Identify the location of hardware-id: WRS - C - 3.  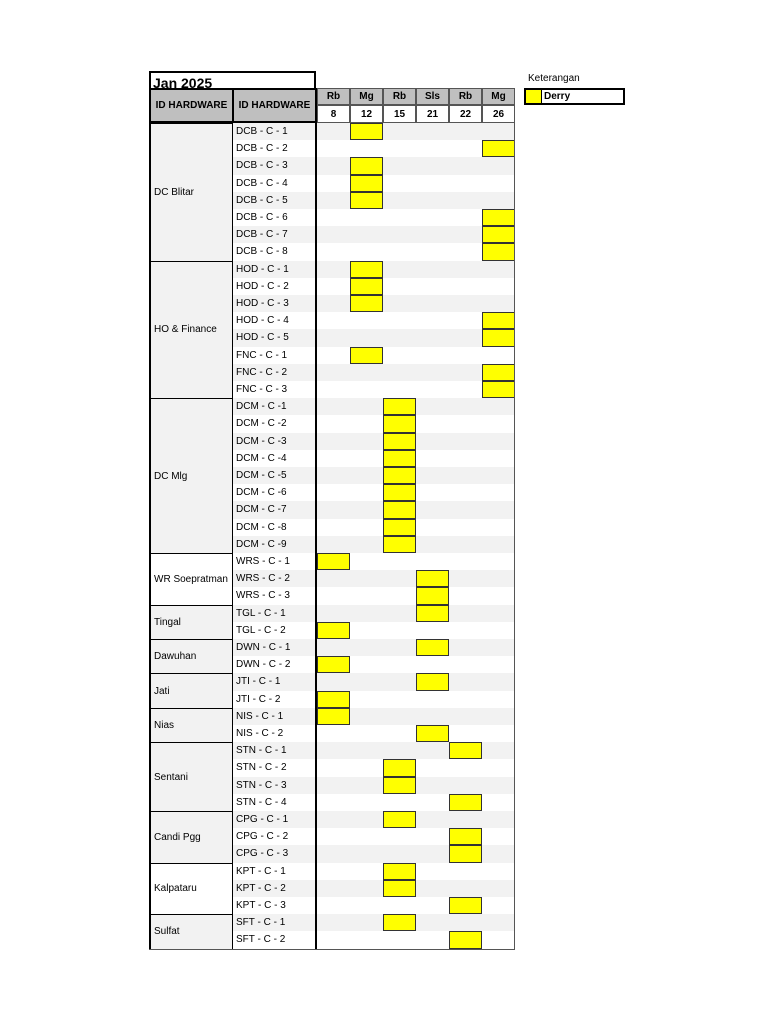
(263, 596).